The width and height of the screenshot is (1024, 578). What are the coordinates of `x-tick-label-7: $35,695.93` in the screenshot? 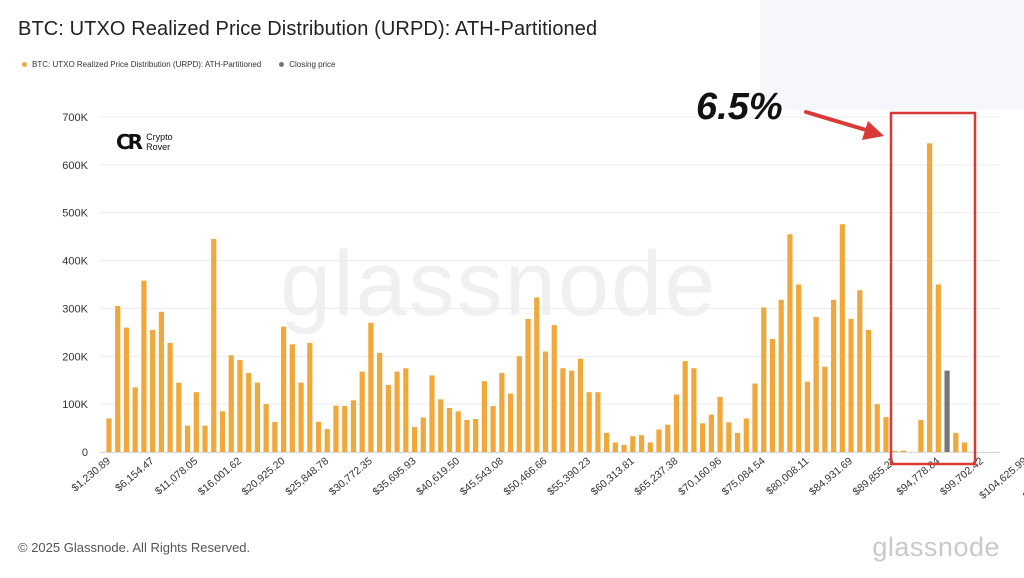 It's located at (394, 476).